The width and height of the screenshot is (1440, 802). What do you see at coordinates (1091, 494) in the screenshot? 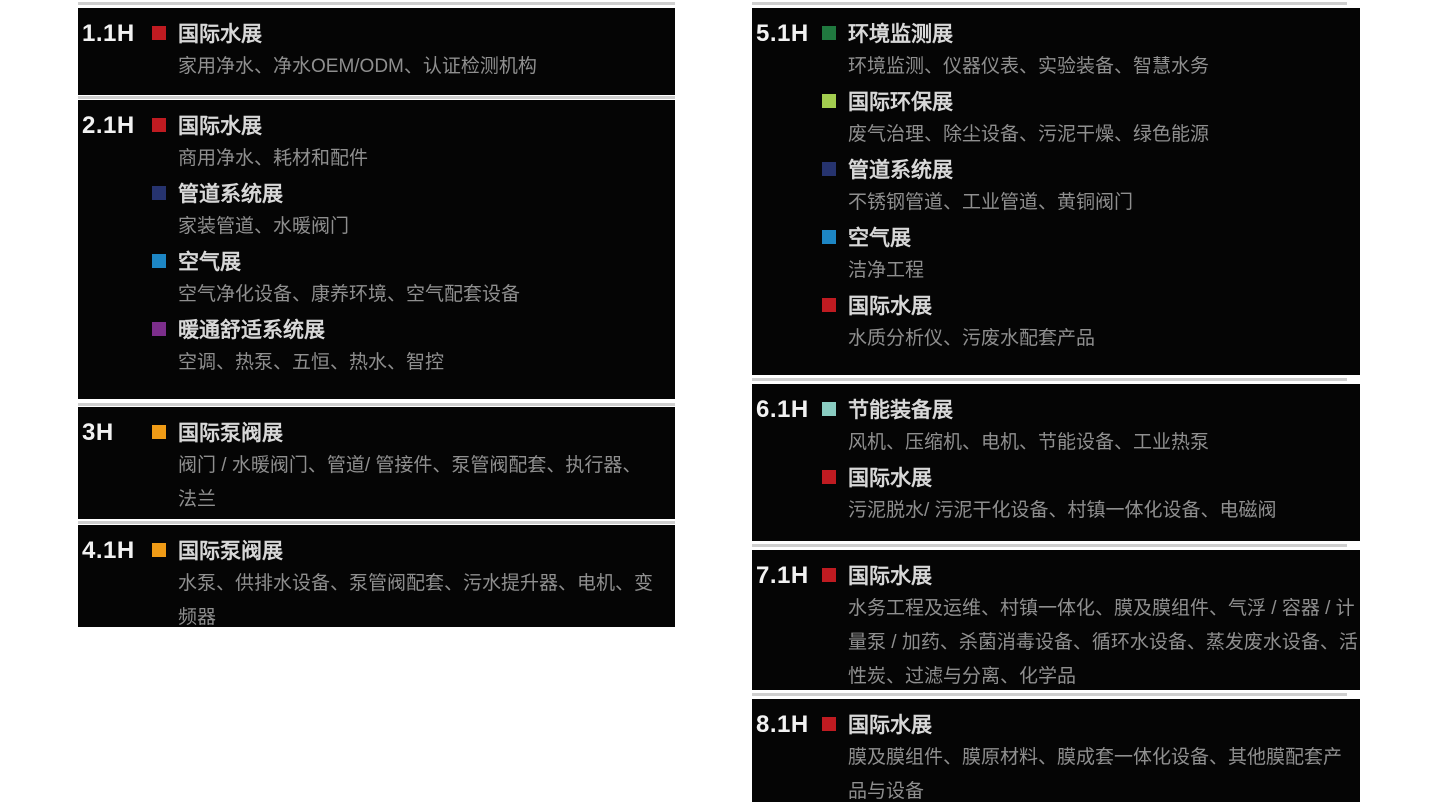
I see `exhibition-section: 国际水展 污泥脱水/ 污泥干化设备、村镇一体化设备、电磁阀` at bounding box center [1091, 494].